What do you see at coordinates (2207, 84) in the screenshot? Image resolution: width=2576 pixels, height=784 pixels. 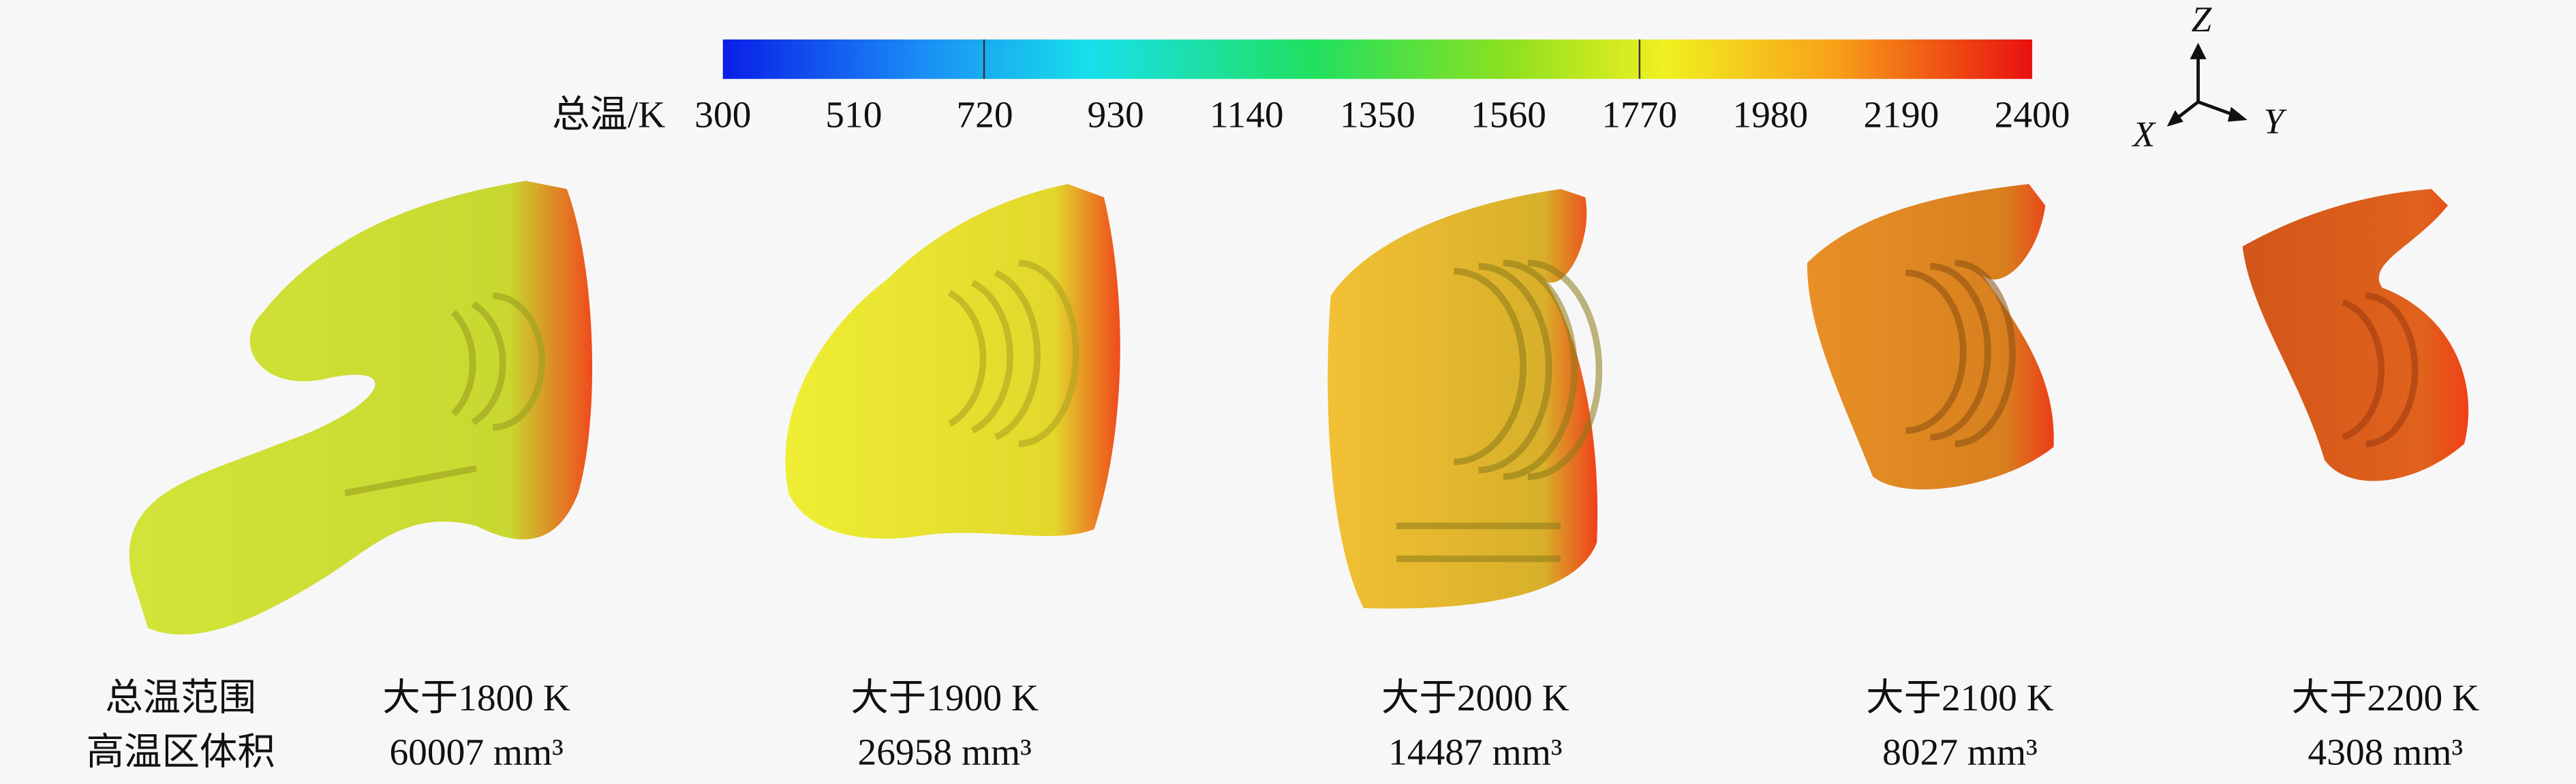 I see `axis-triad` at bounding box center [2207, 84].